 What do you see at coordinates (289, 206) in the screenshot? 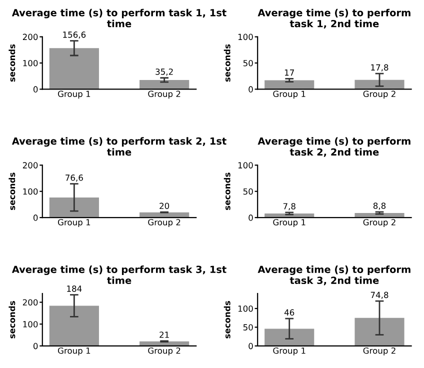
I see `data-label: 7,8` at bounding box center [289, 206].